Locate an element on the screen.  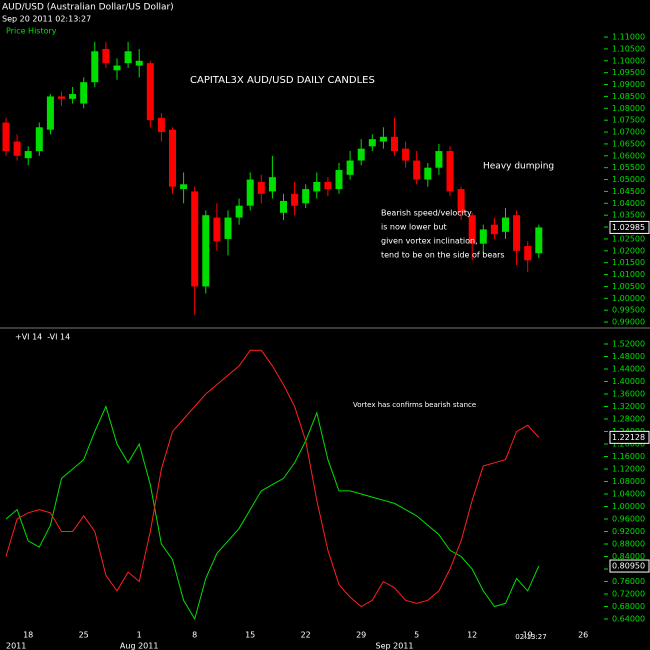
y-tick-label: 1.12000 is located at coordinates (628, 469).